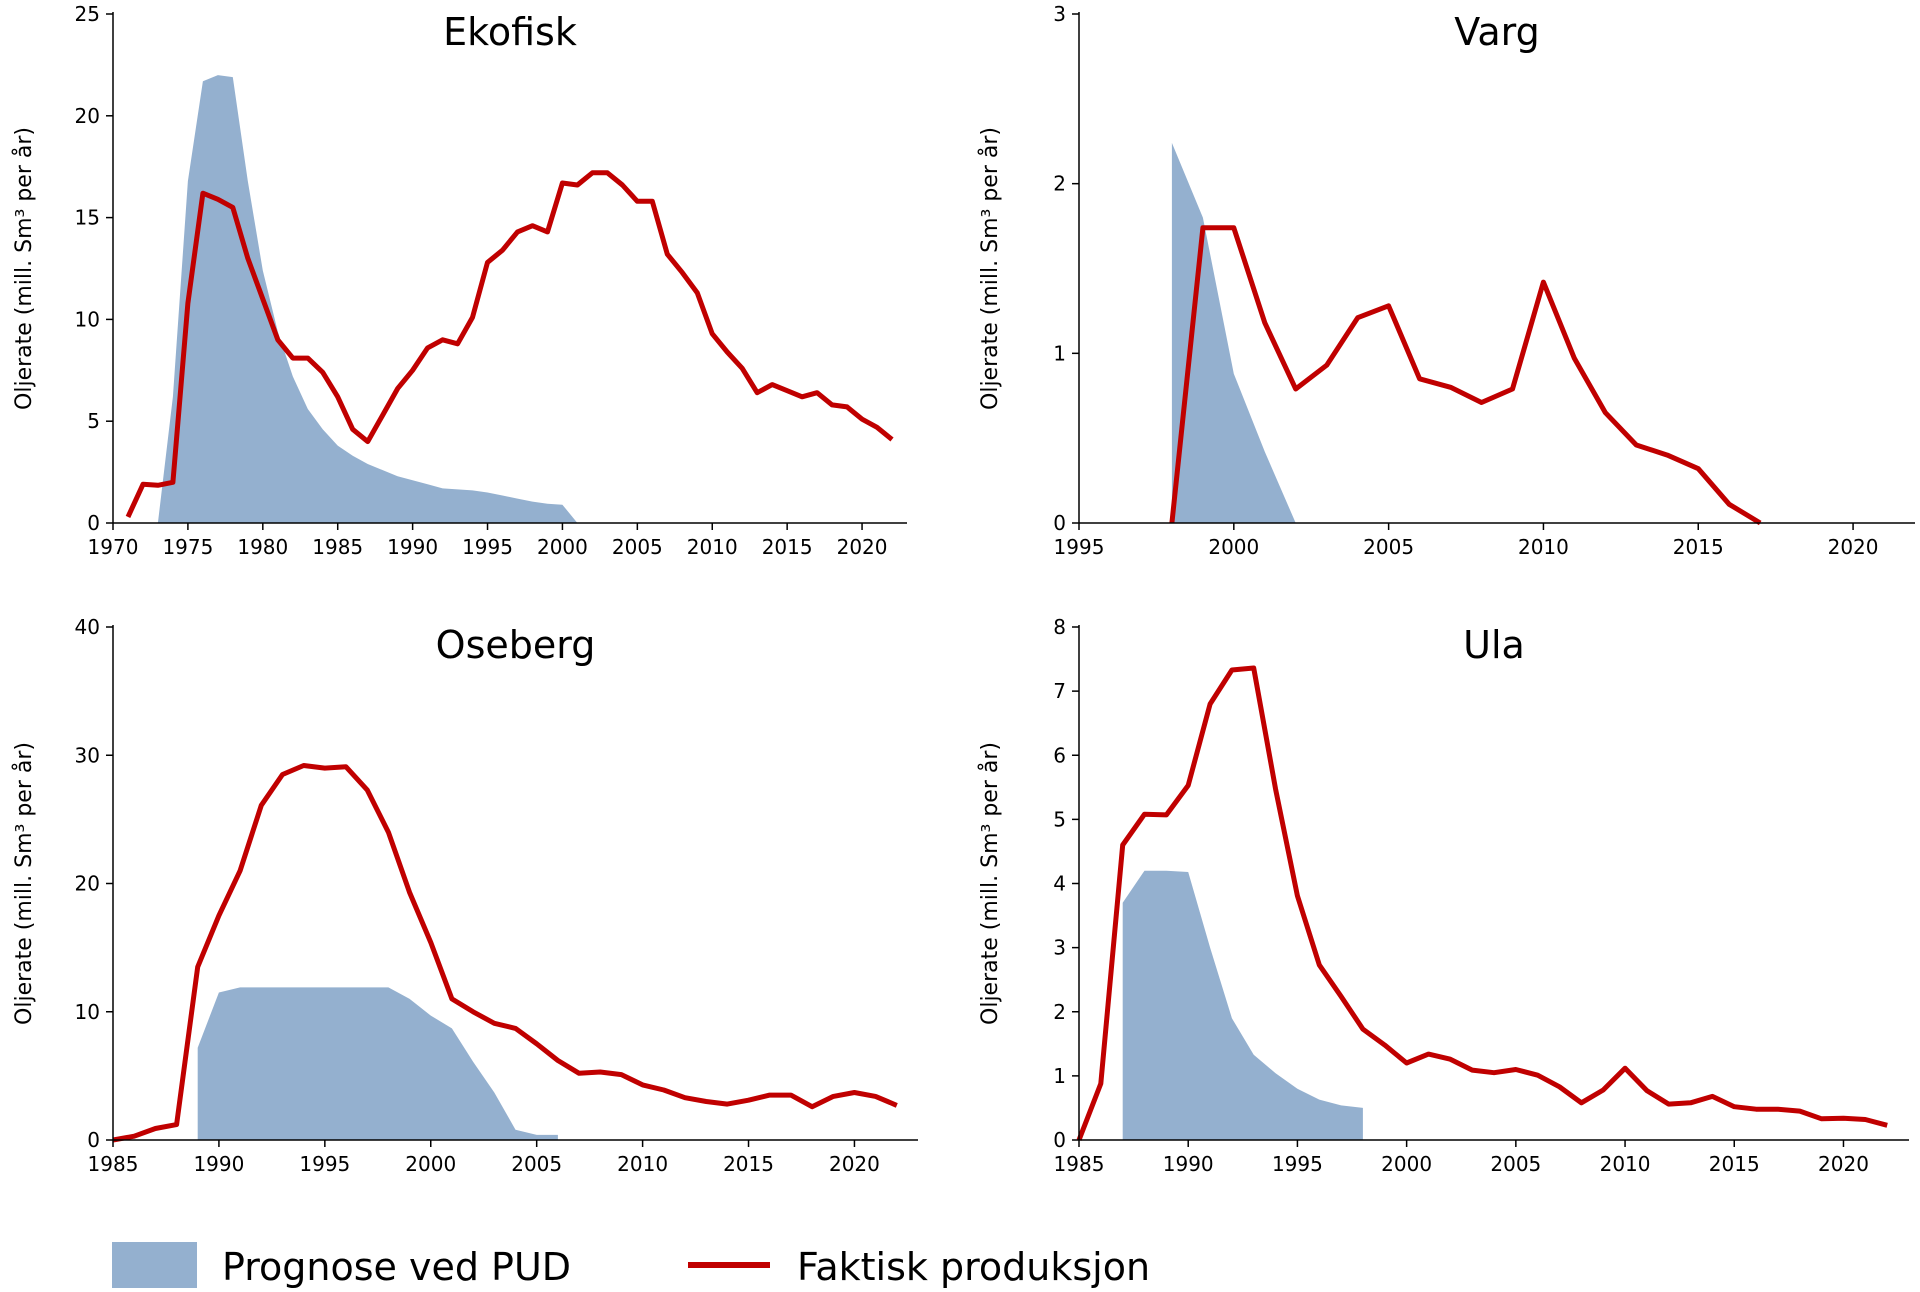  What do you see at coordinates (536, 1164) in the screenshot?
I see `x-tick-label-oseberg: 2005` at bounding box center [536, 1164].